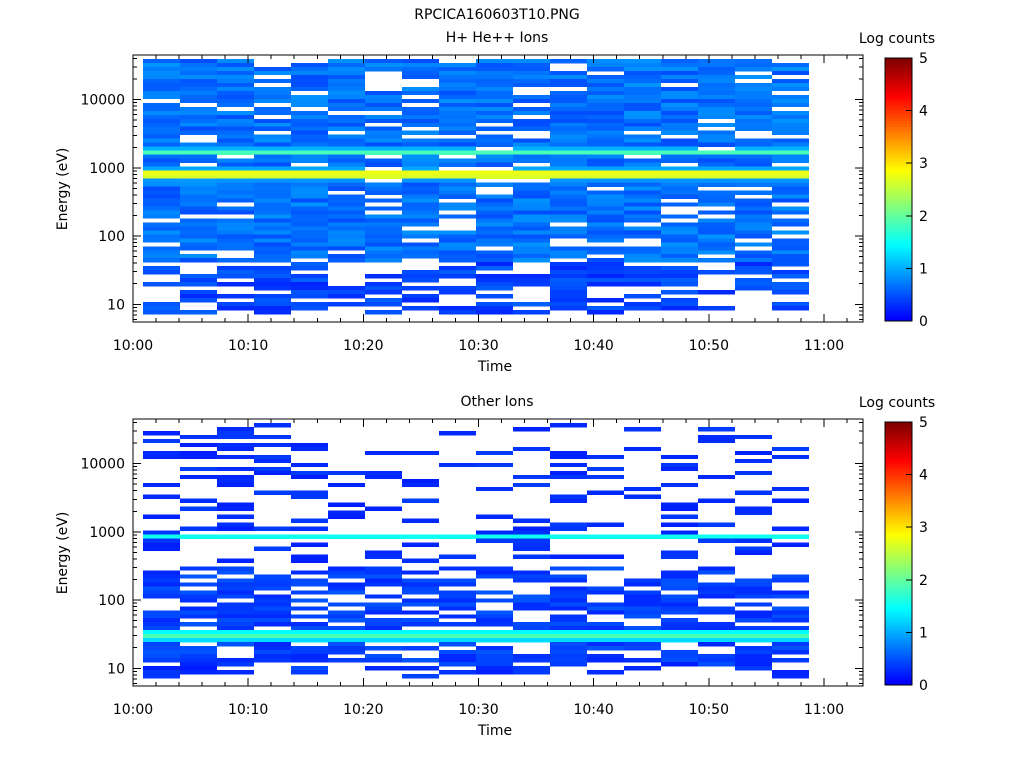 The height and width of the screenshot is (768, 1024). Describe the element at coordinates (363, 710) in the screenshot. I see `x-tick-label: 10:20` at that location.